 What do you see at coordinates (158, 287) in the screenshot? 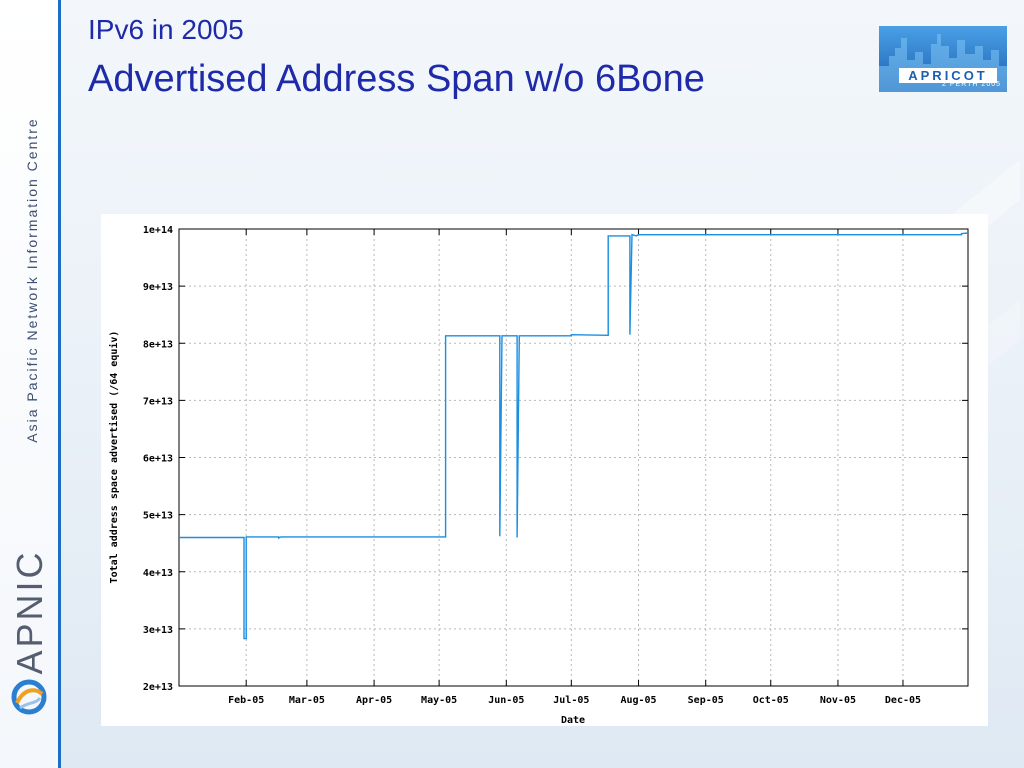
I see `y-tick-label: 9e+13` at bounding box center [158, 287].